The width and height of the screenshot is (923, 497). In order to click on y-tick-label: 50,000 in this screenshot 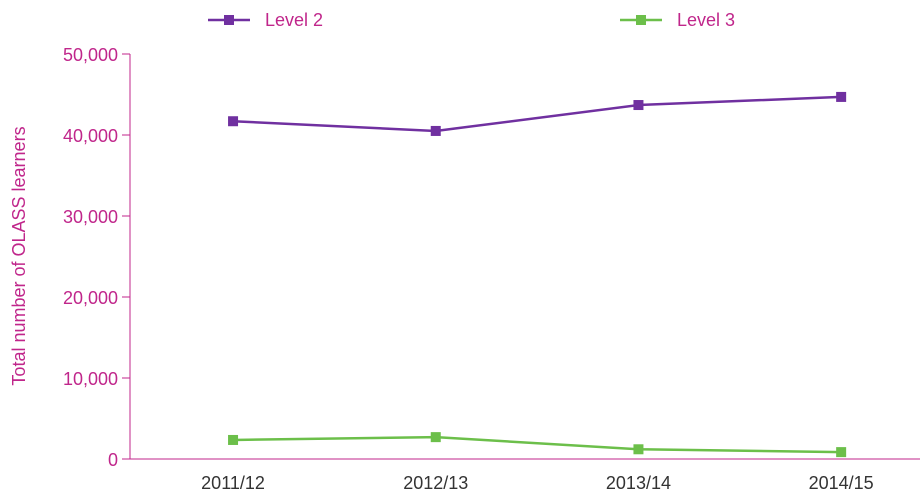, I will do `click(90, 55)`.